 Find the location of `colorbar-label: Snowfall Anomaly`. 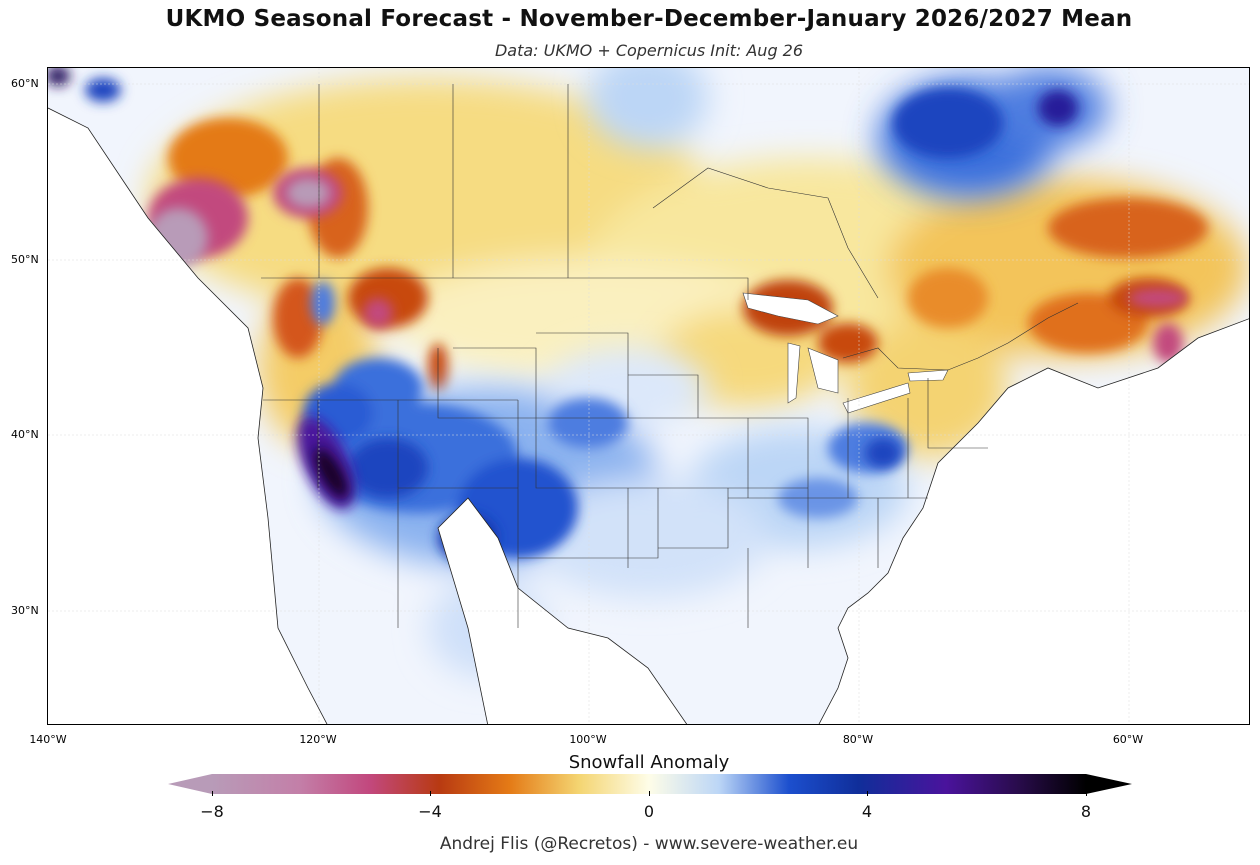

colorbar-label: Snowfall Anomaly is located at coordinates (649, 762).